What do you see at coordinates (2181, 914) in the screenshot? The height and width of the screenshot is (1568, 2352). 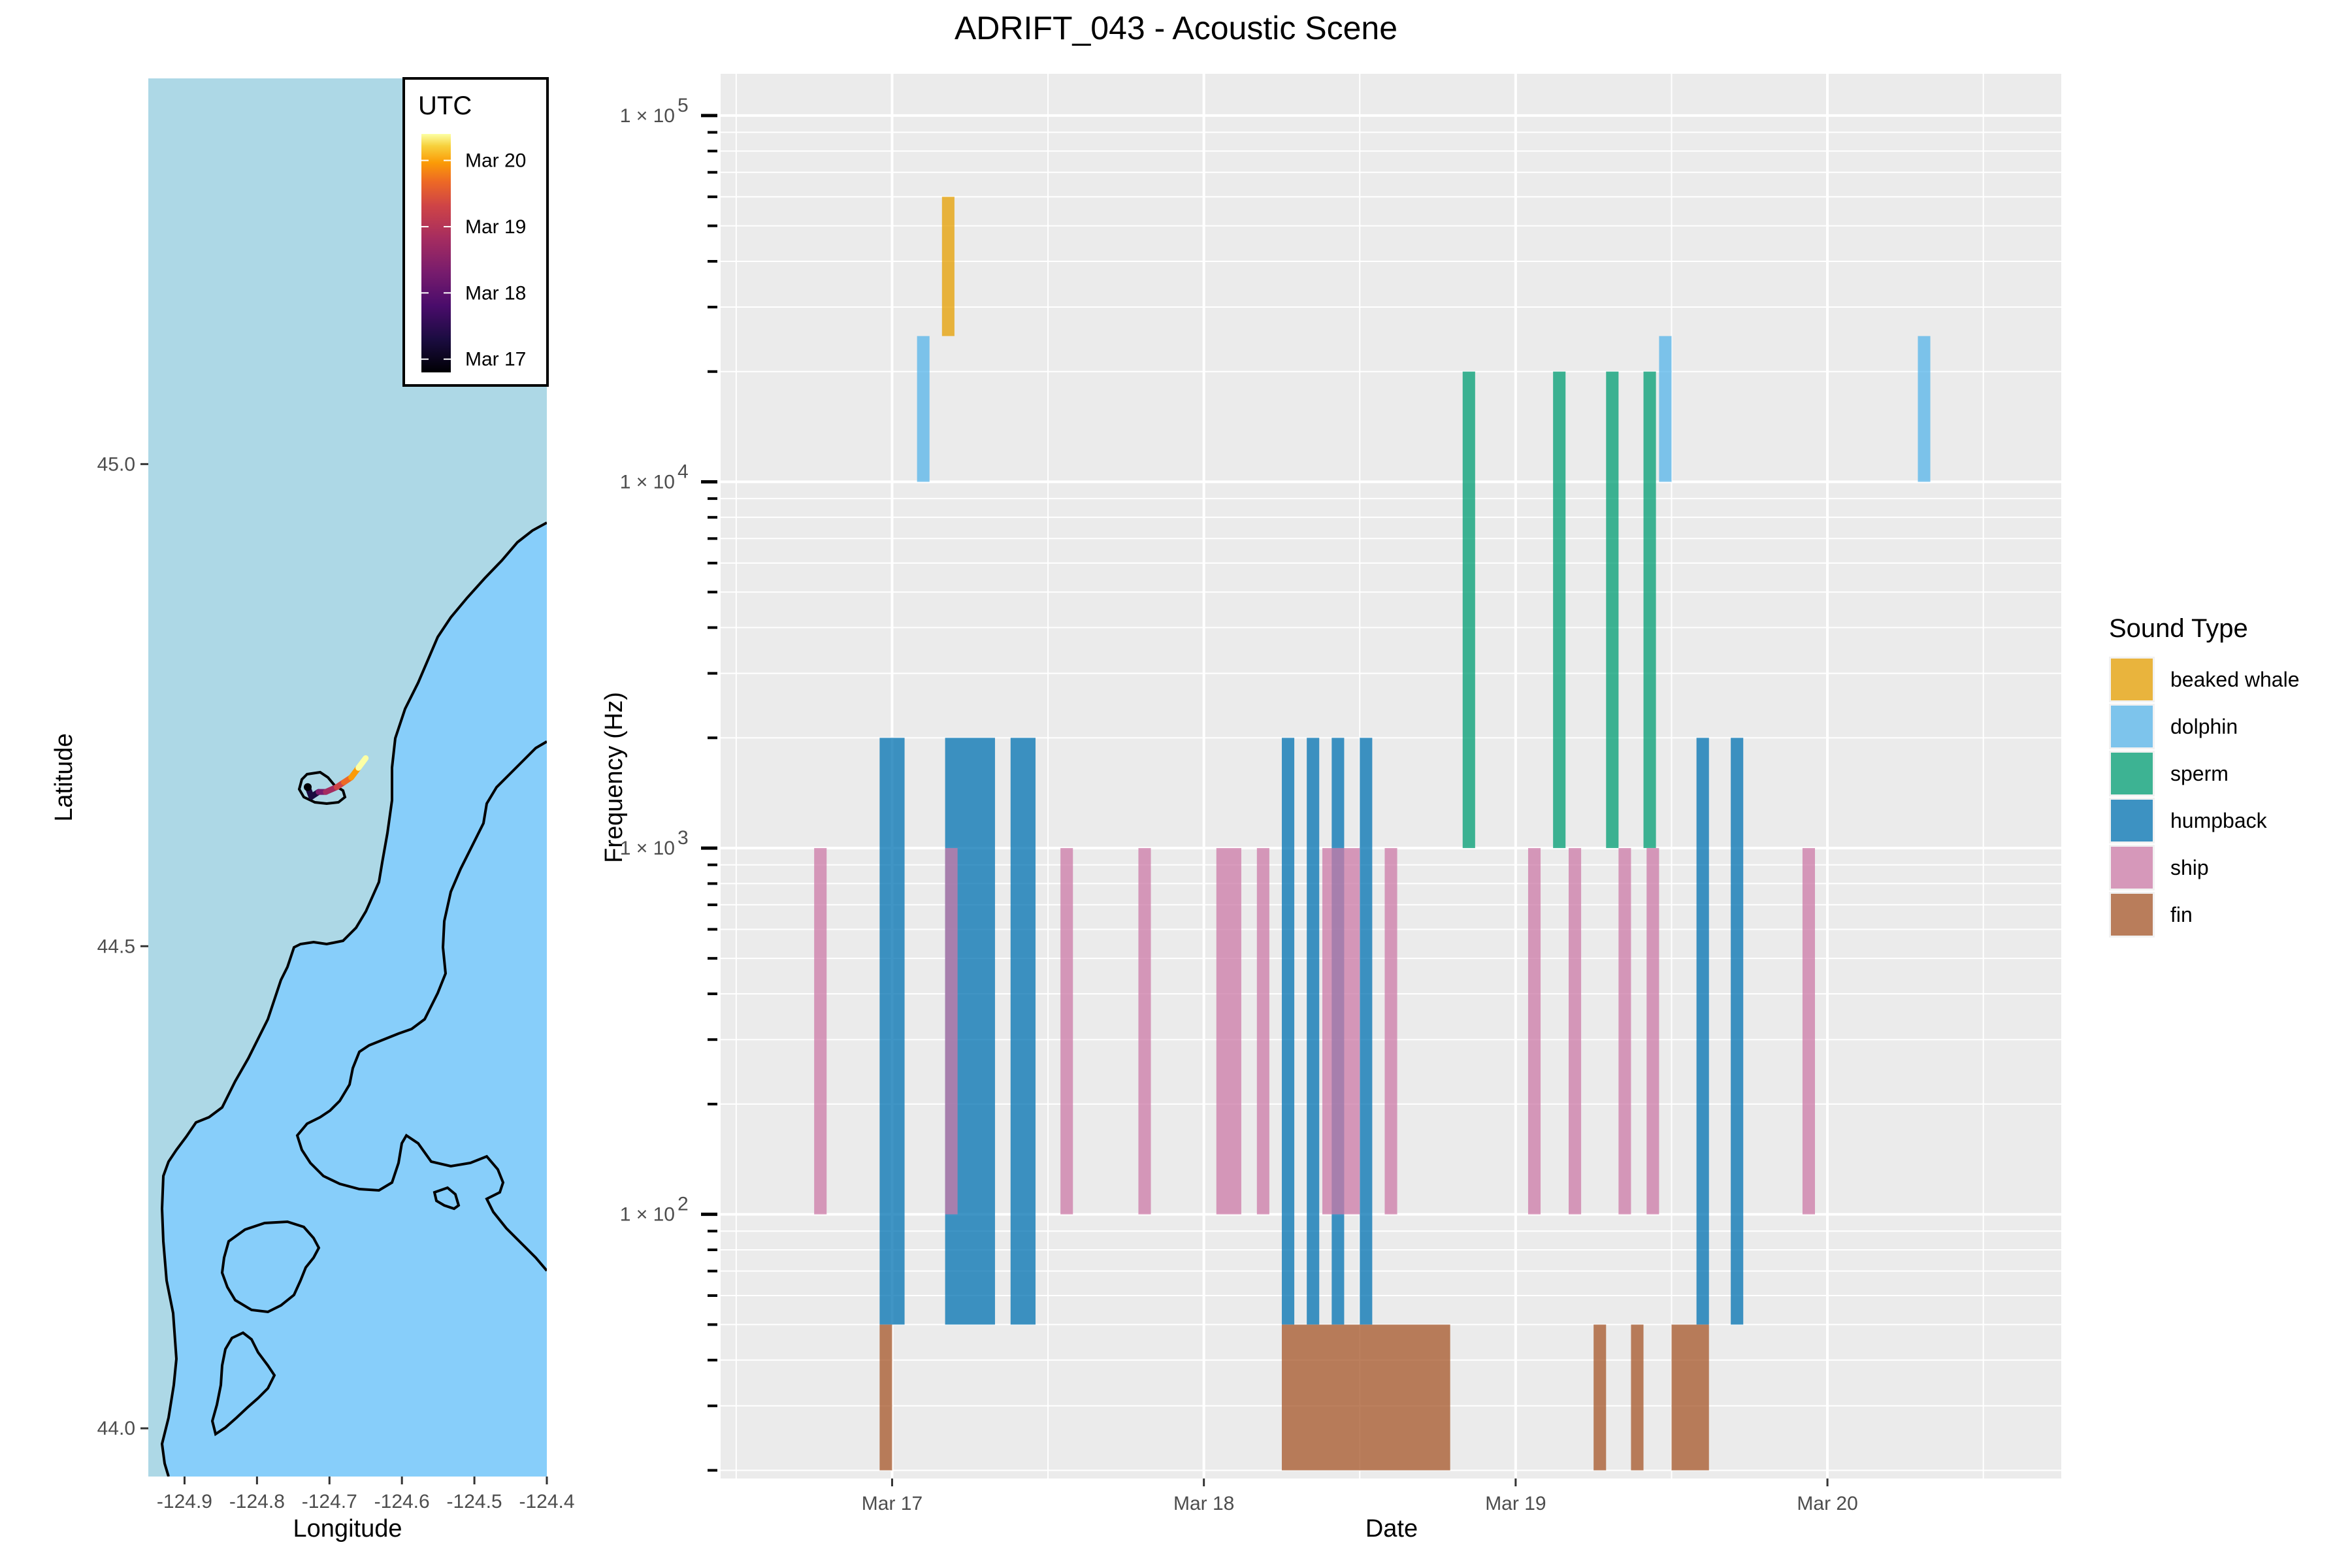 I see `legend-label-fin: fin` at bounding box center [2181, 914].